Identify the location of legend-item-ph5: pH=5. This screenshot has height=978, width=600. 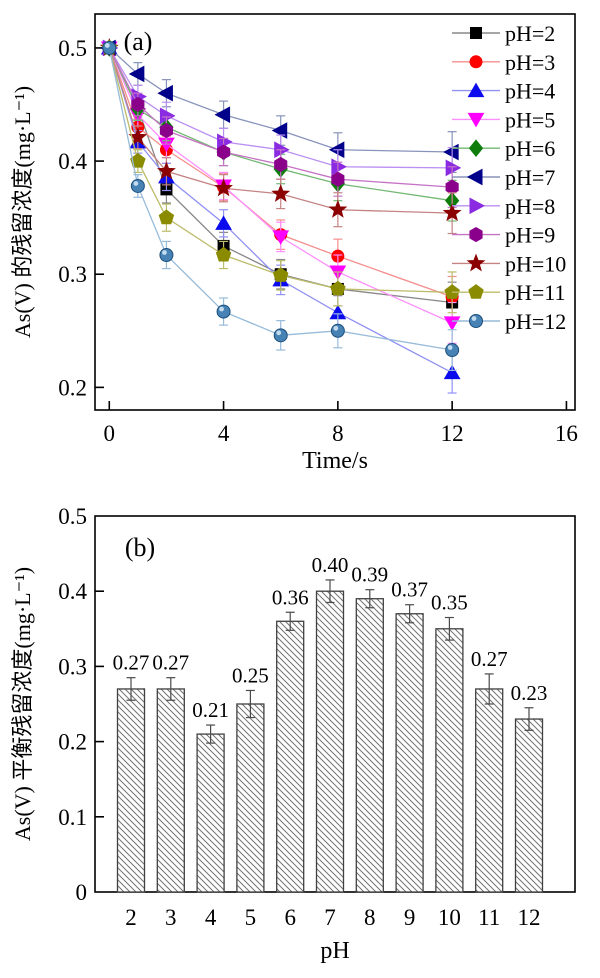
(503, 119).